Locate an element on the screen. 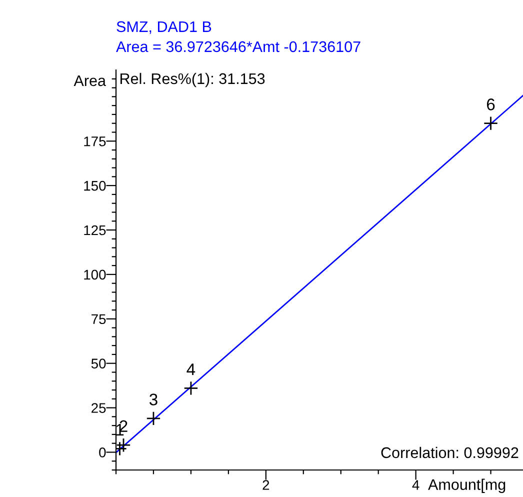 The image size is (523, 497). y-tick-label: 0 is located at coordinates (102, 453).